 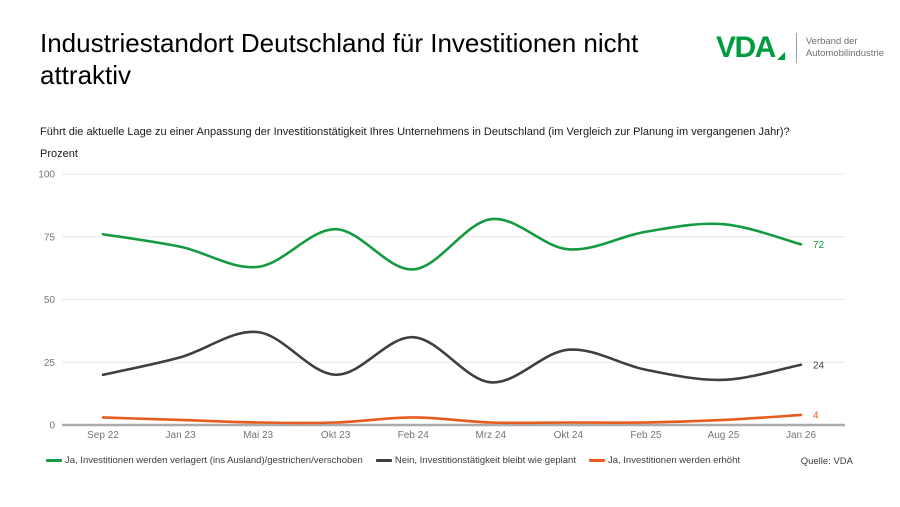 I want to click on y-axis-label: 75, so click(x=50, y=237).